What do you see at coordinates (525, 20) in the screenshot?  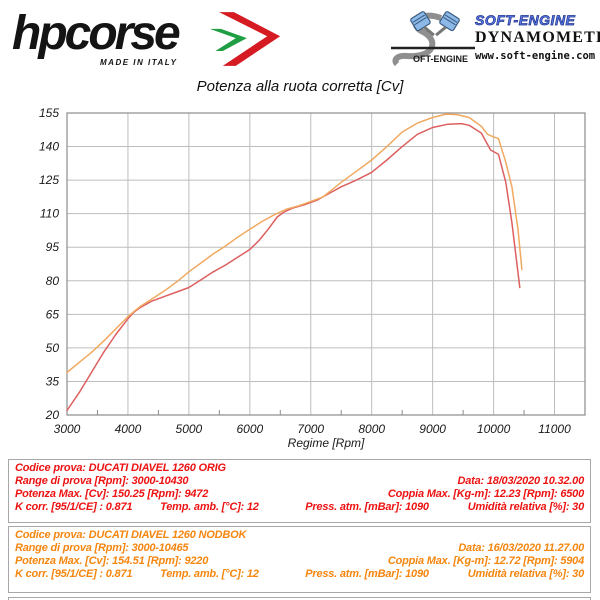 I see `soft-engine-brand: SOFT-ENGINE` at bounding box center [525, 20].